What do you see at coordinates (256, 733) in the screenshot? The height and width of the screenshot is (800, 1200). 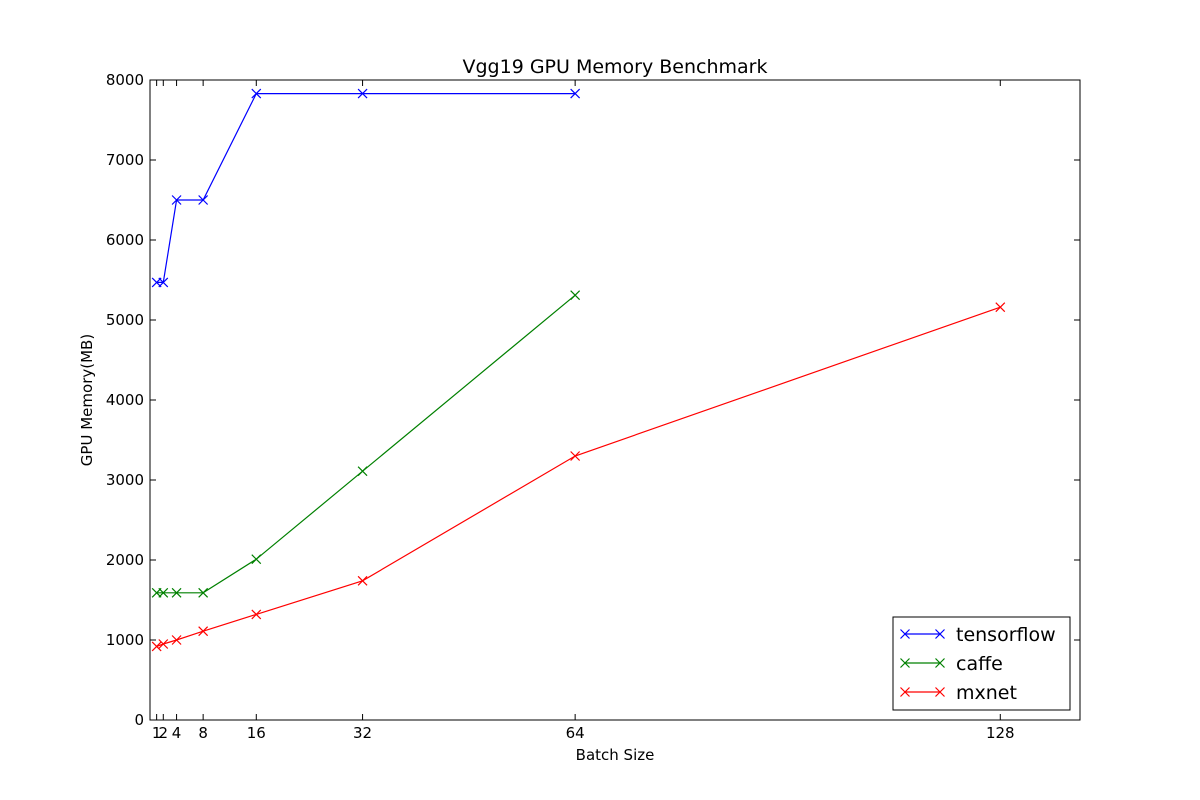 I see `x-tick-label: 16` at bounding box center [256, 733].